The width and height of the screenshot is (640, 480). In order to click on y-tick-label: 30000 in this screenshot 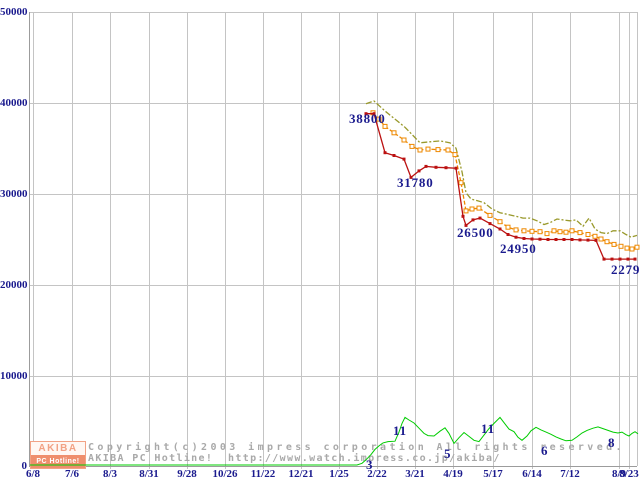, I will do `click(14, 194)`.